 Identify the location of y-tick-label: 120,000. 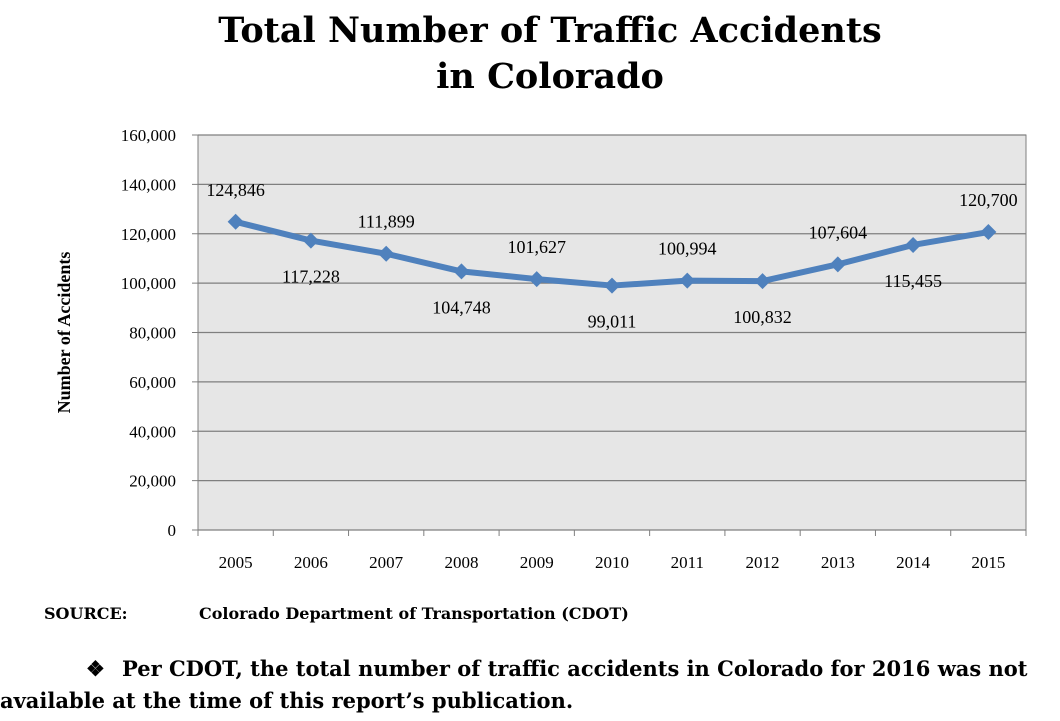
(148, 234).